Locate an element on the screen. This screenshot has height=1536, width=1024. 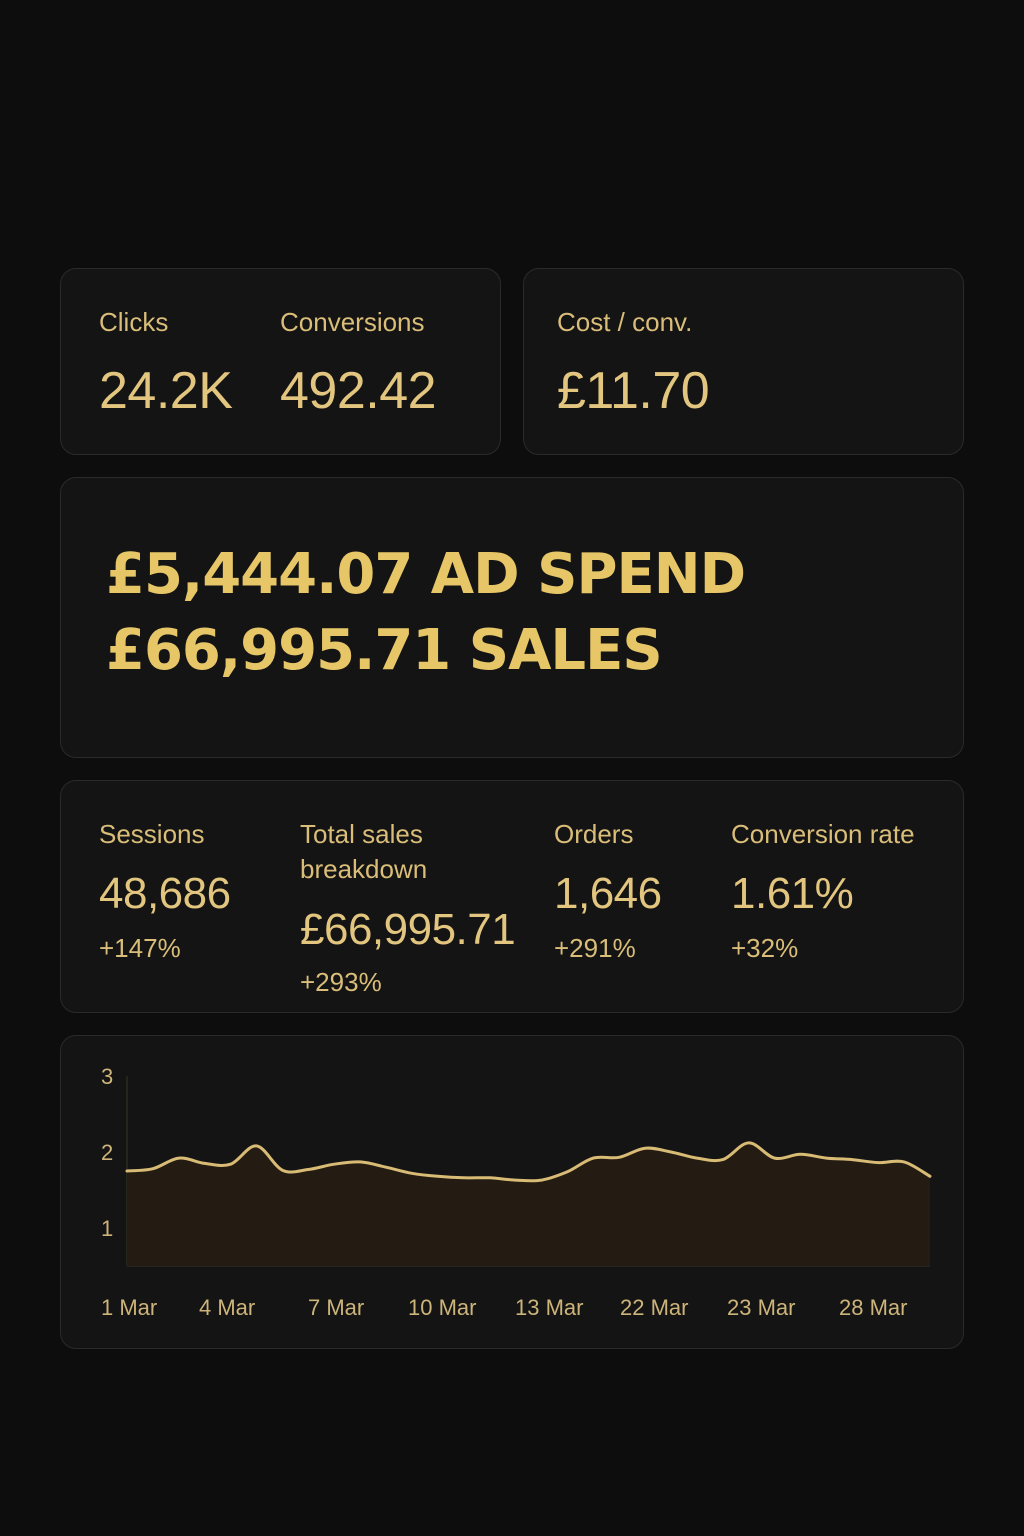
x-tick-label: 4 Mar is located at coordinates (227, 1307).